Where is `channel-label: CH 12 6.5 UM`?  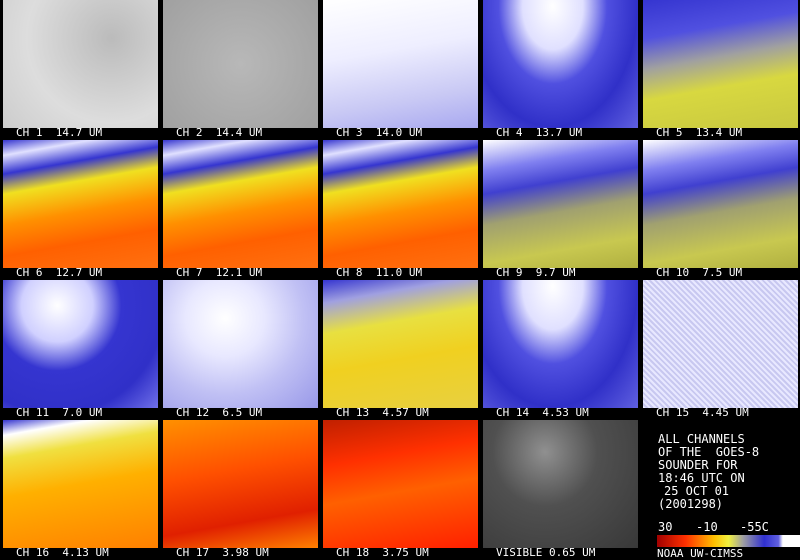 channel-label: CH 12 6.5 UM is located at coordinates (219, 412).